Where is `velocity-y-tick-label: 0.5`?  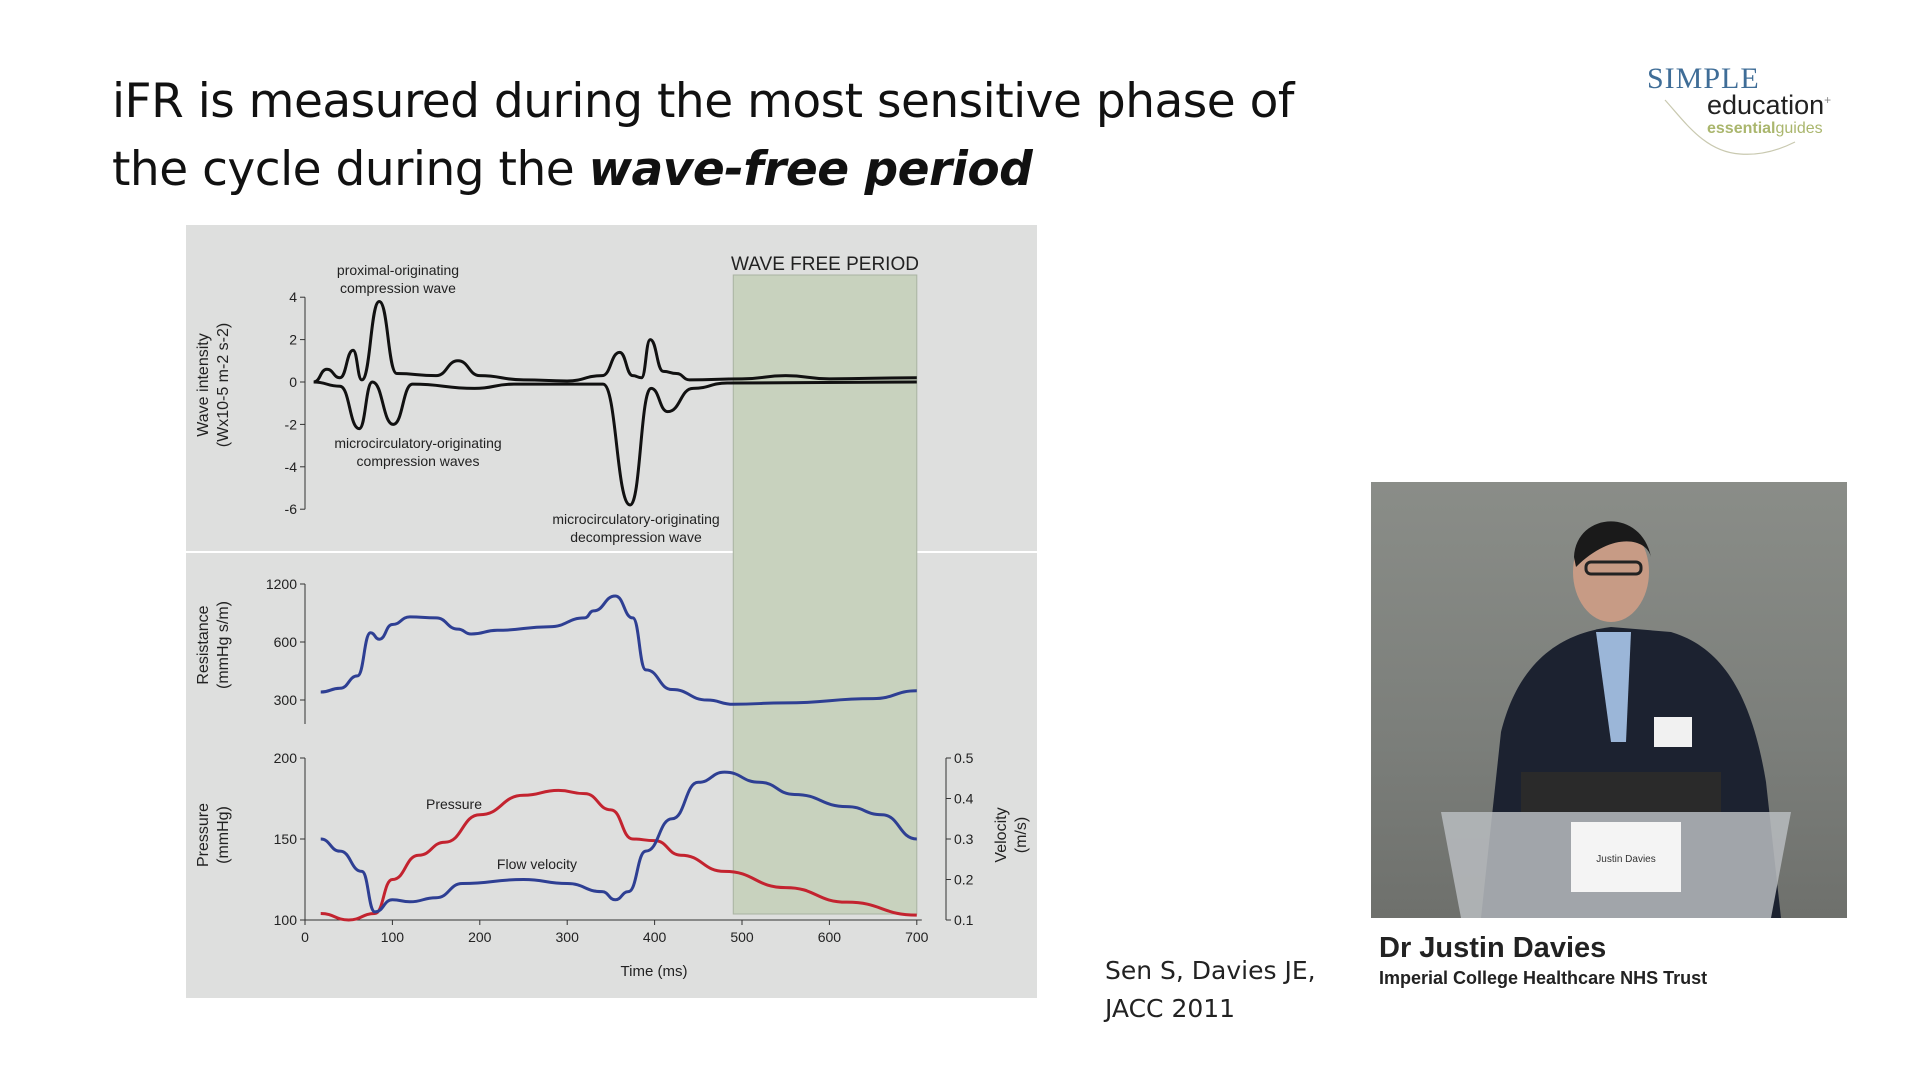
velocity-y-tick-label: 0.5 is located at coordinates (964, 758).